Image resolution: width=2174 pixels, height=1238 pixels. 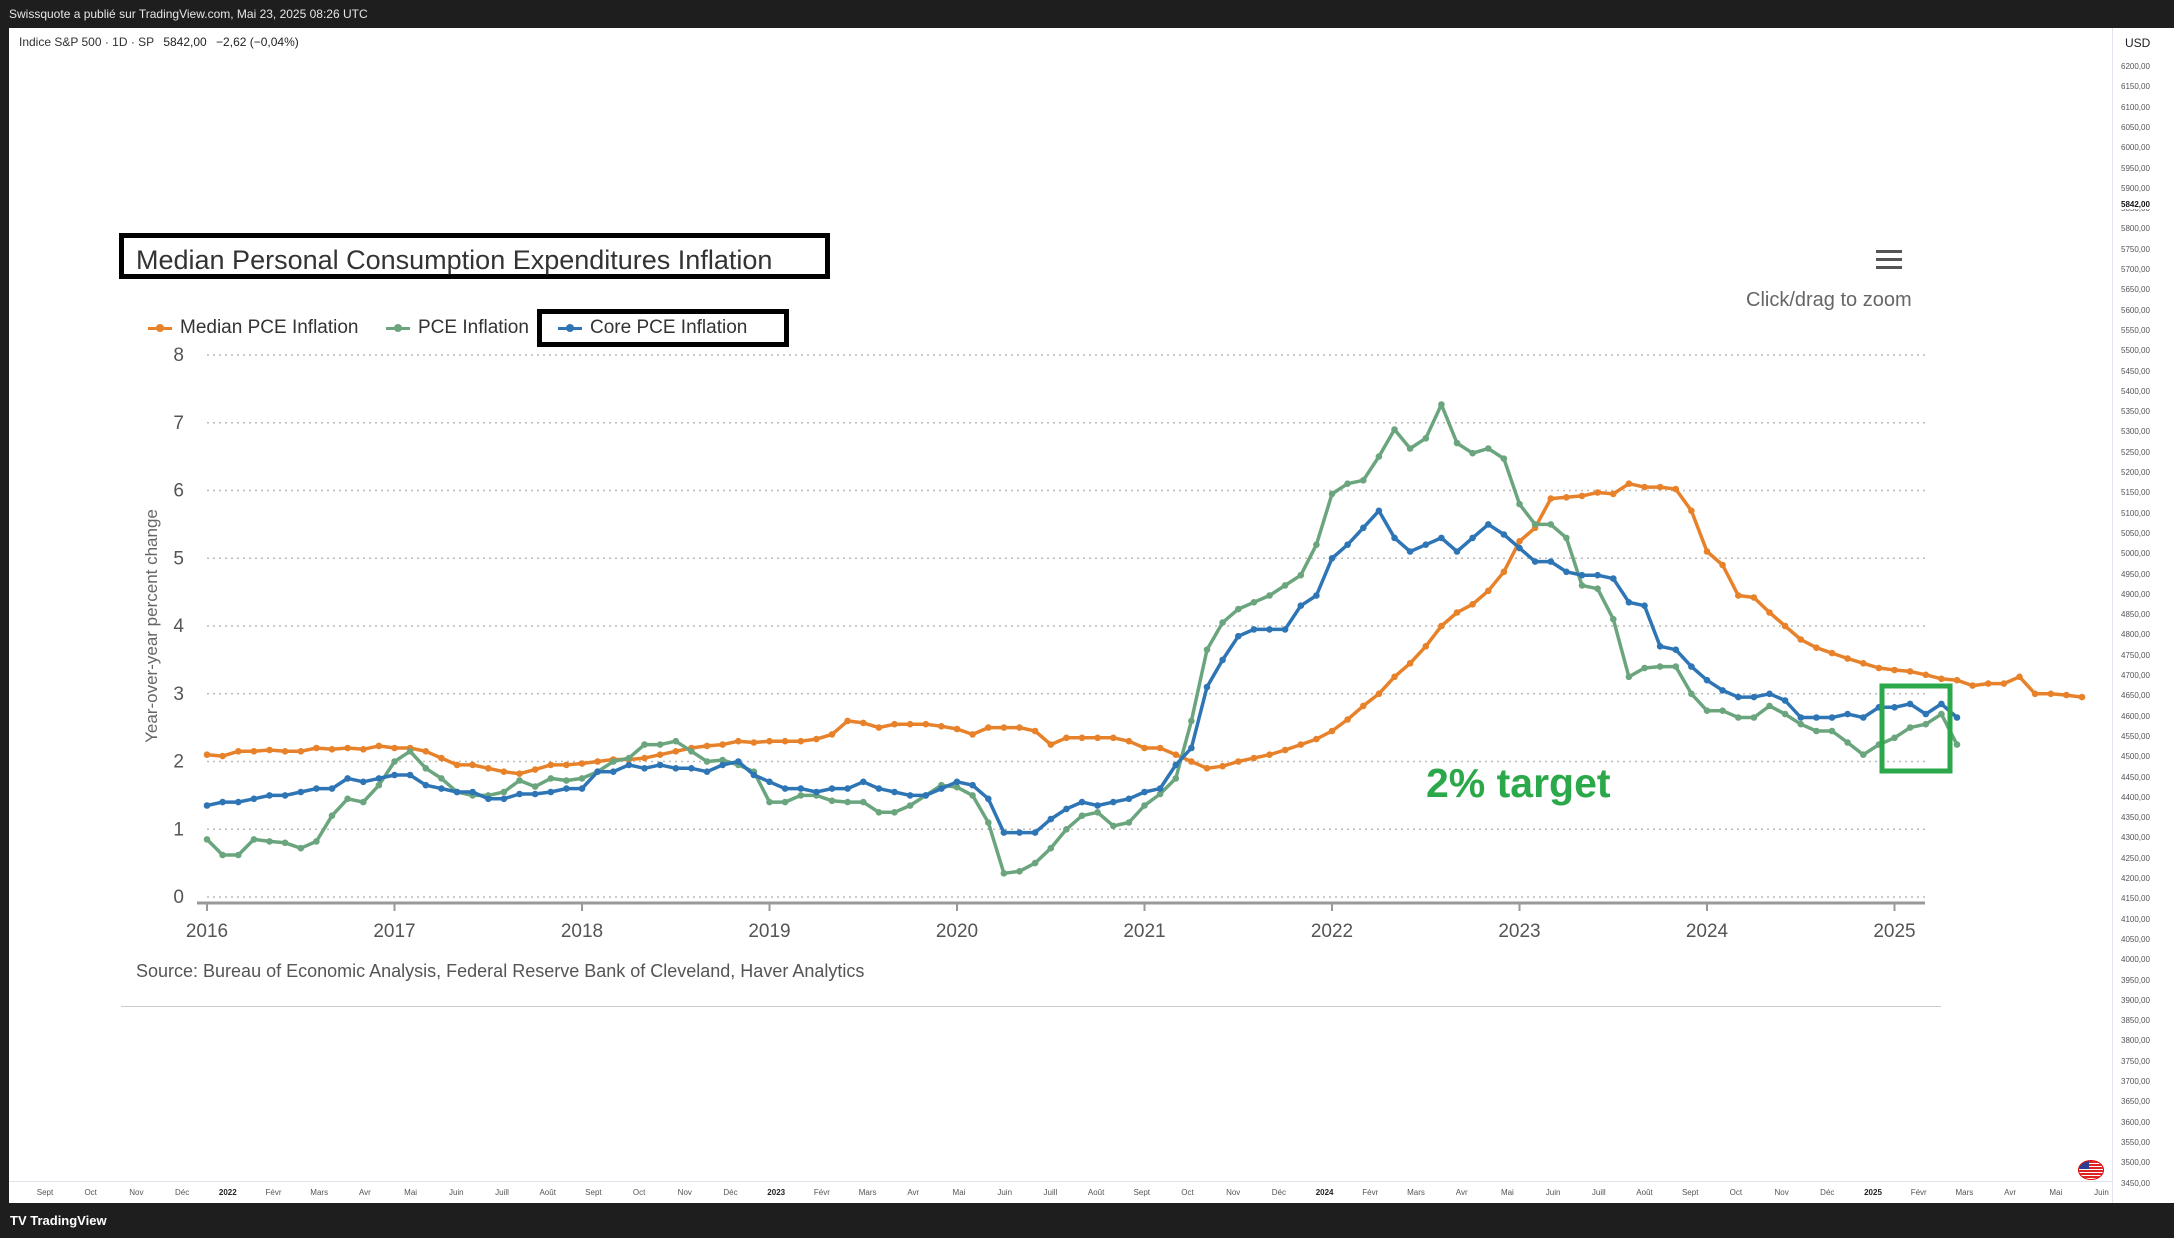 What do you see at coordinates (2135, 107) in the screenshot?
I see `price-tick: 6100,00` at bounding box center [2135, 107].